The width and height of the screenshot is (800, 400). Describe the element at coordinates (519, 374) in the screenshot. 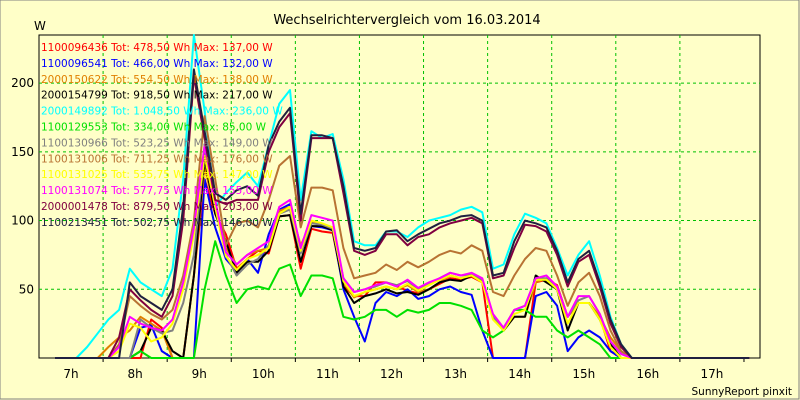

I see `x-tick-label: 14h` at that location.